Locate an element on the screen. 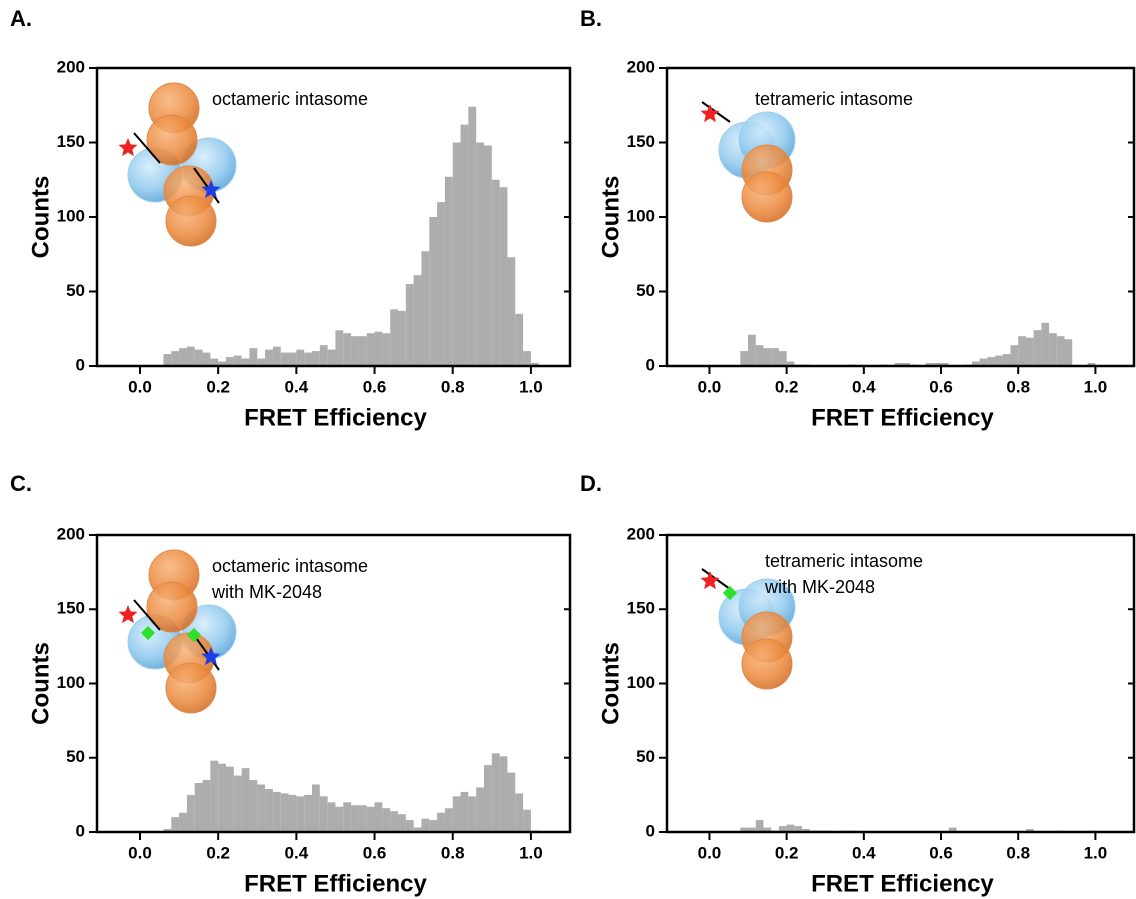 This screenshot has height=899, width=1136. annotation: with MK-2048 is located at coordinates (819, 587).